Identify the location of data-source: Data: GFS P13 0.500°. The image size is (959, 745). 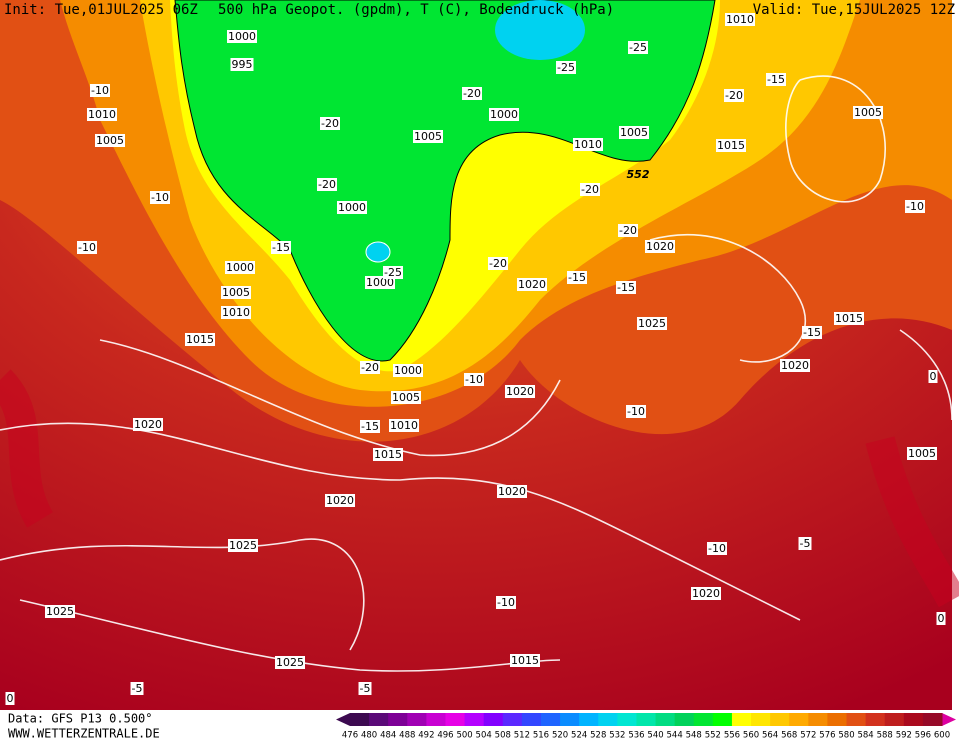
(80, 719).